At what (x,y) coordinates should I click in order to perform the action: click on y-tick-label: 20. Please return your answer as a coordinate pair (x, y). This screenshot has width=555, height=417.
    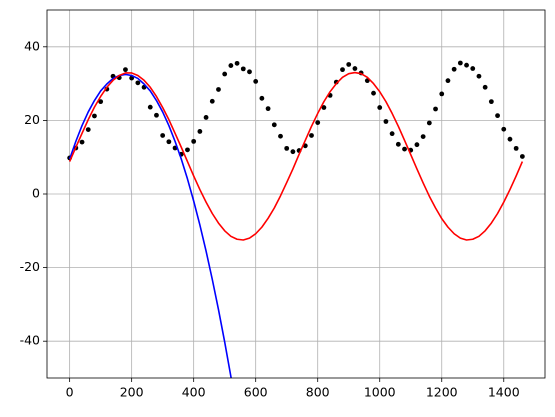
    Looking at the image, I should click on (32, 119).